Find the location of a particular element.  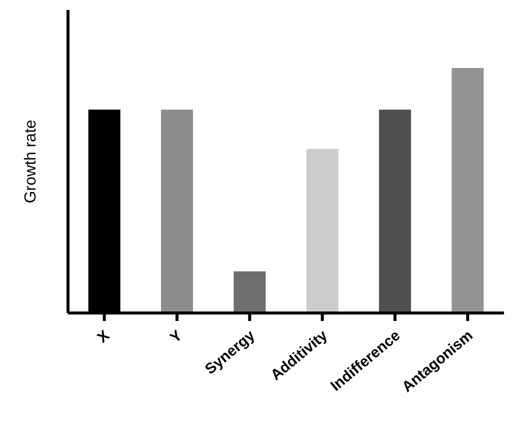

y-axis-title: Growth rate is located at coordinates (31, 162).